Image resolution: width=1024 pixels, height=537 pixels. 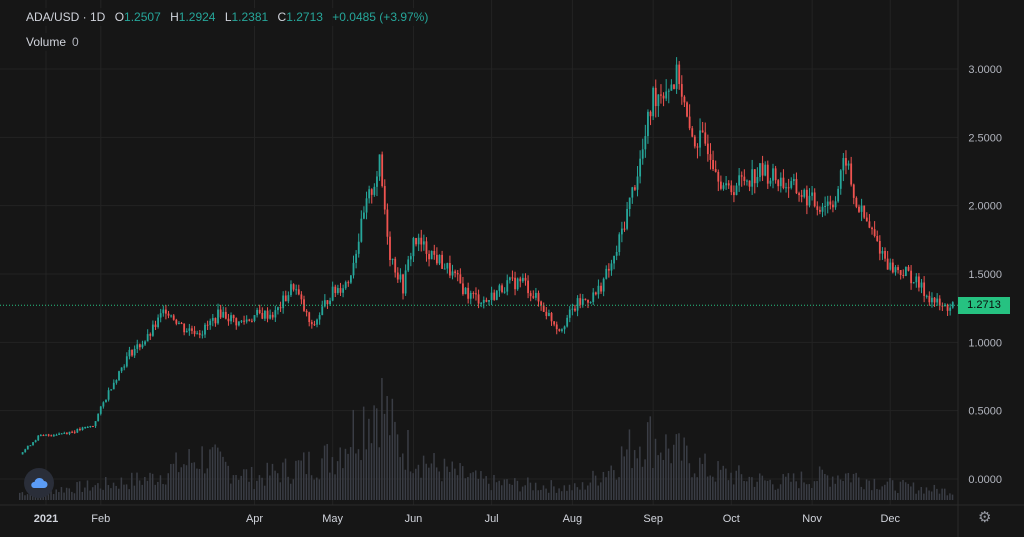 What do you see at coordinates (66, 17) in the screenshot?
I see `legend-symbol: ADA/USD · 1D` at bounding box center [66, 17].